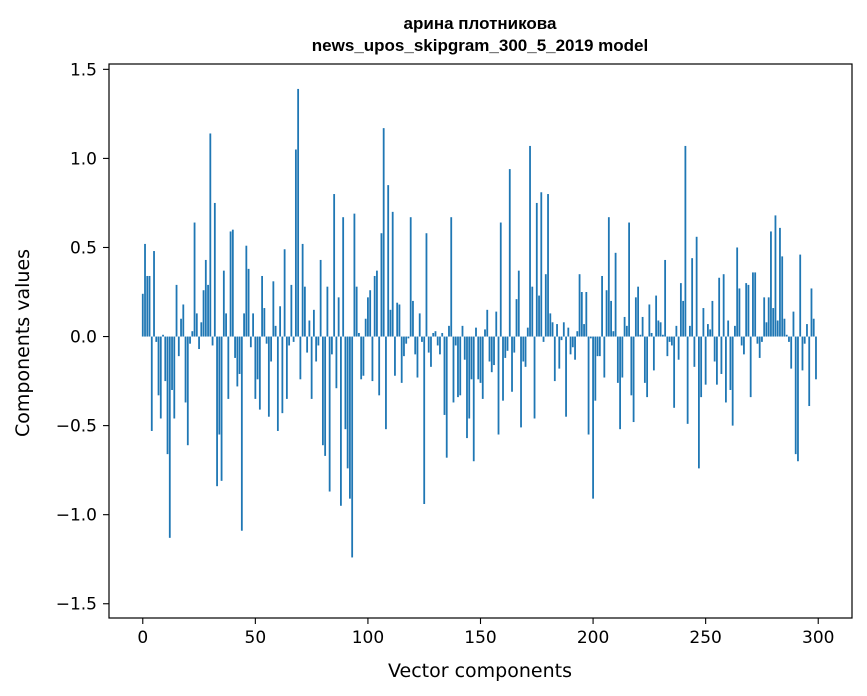  I want to click on chart-title: арина плотникова, so click(480, 23).